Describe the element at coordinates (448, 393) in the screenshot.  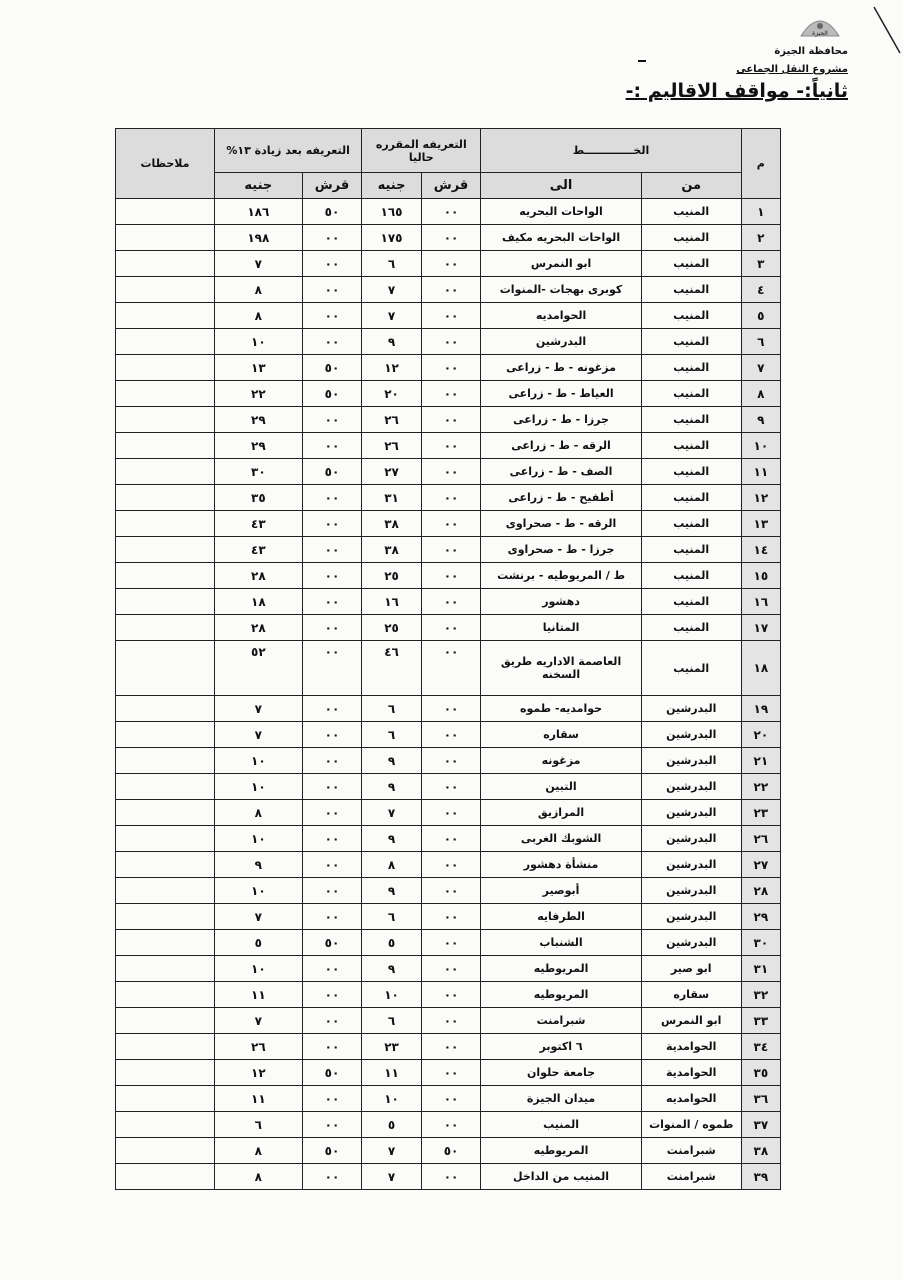
I see `table-row: ٨ المنيب العياط - ط - زراعى ٠٠ ٢٠ ٥٠ ٢٢` at that location.